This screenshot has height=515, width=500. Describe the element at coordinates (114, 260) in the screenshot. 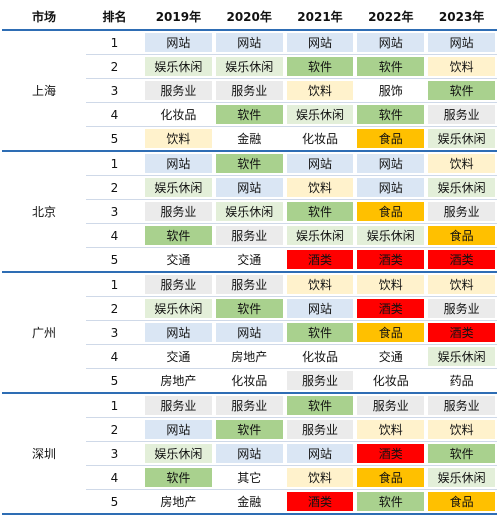

I see `rank-cell: 5` at that location.